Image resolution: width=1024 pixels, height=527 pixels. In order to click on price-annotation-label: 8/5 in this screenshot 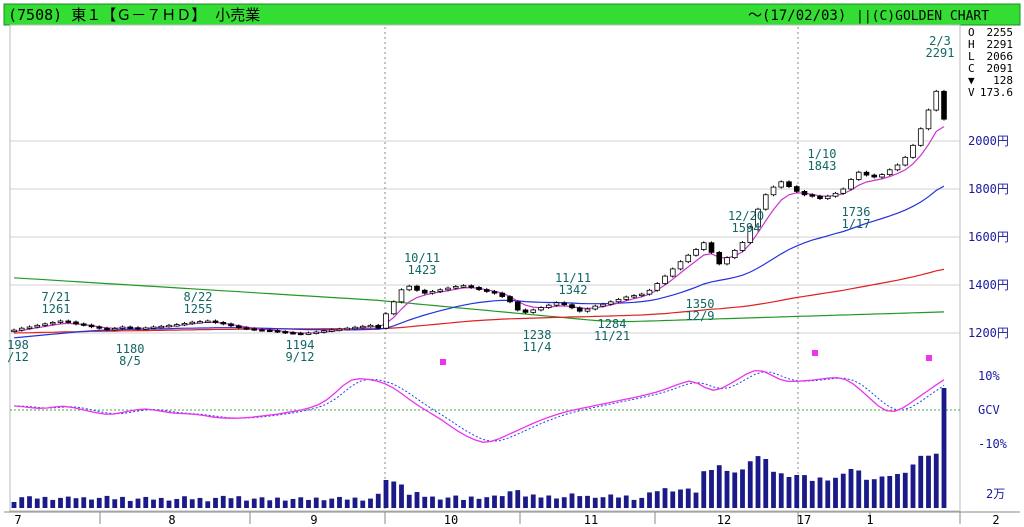, I will do `click(130, 361)`.